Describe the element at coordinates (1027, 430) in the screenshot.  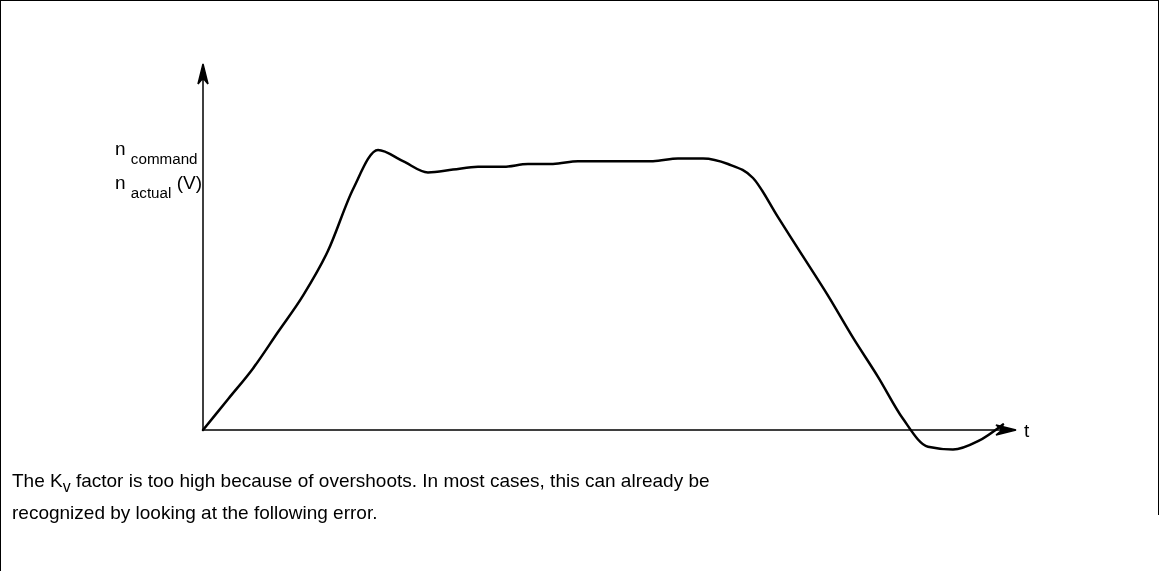
I see `x-axis-title: t` at that location.